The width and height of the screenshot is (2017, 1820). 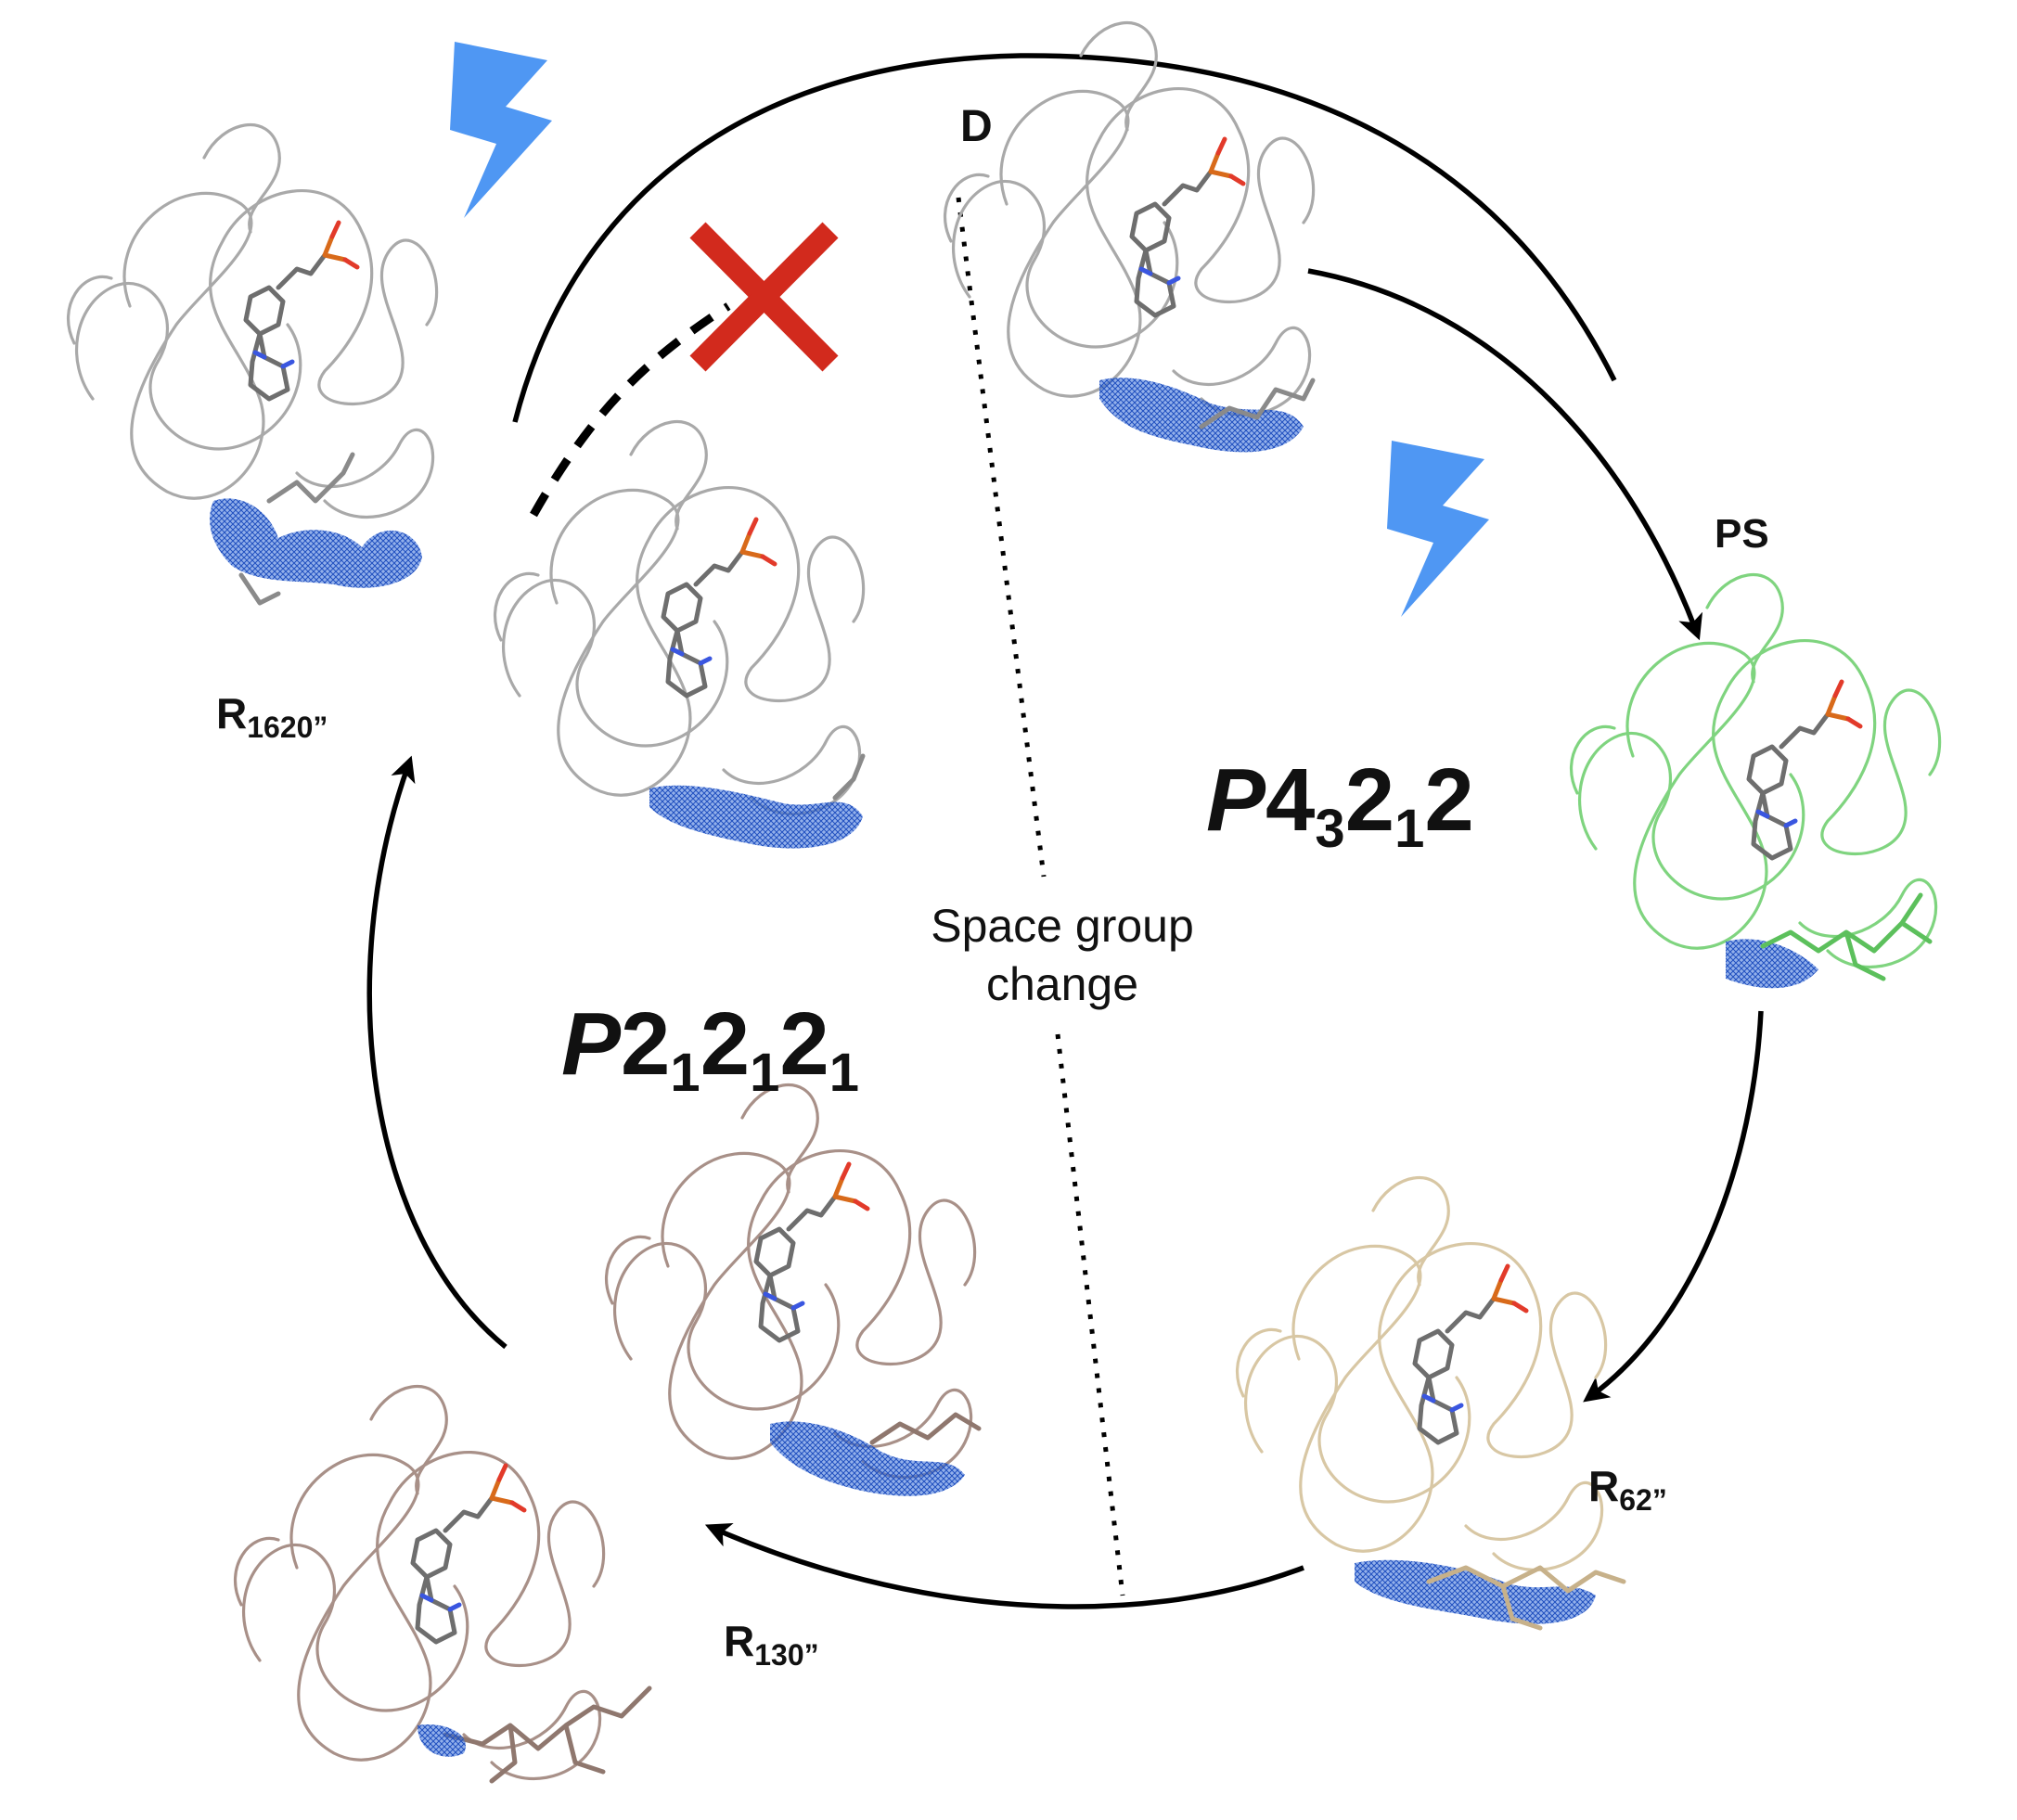 I want to click on cross-icon, so click(x=764, y=297).